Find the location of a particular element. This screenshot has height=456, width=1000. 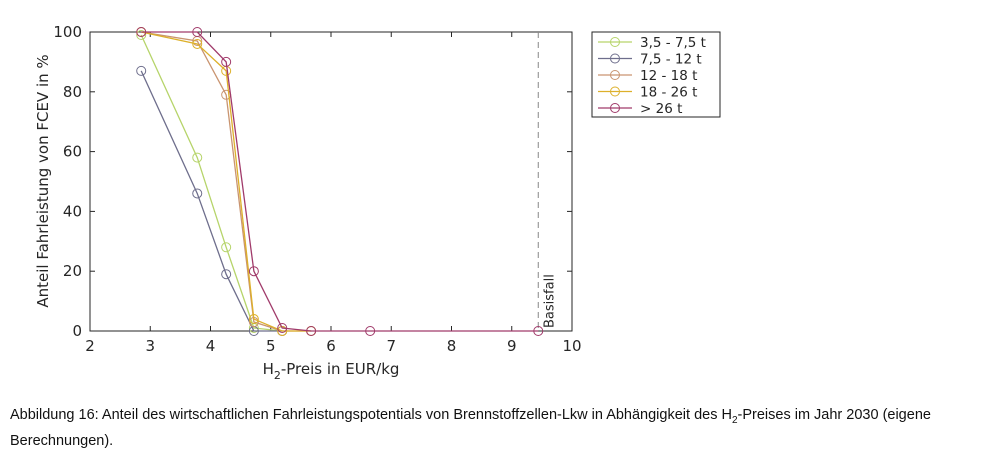

y-tick-label: 20 is located at coordinates (72, 271).